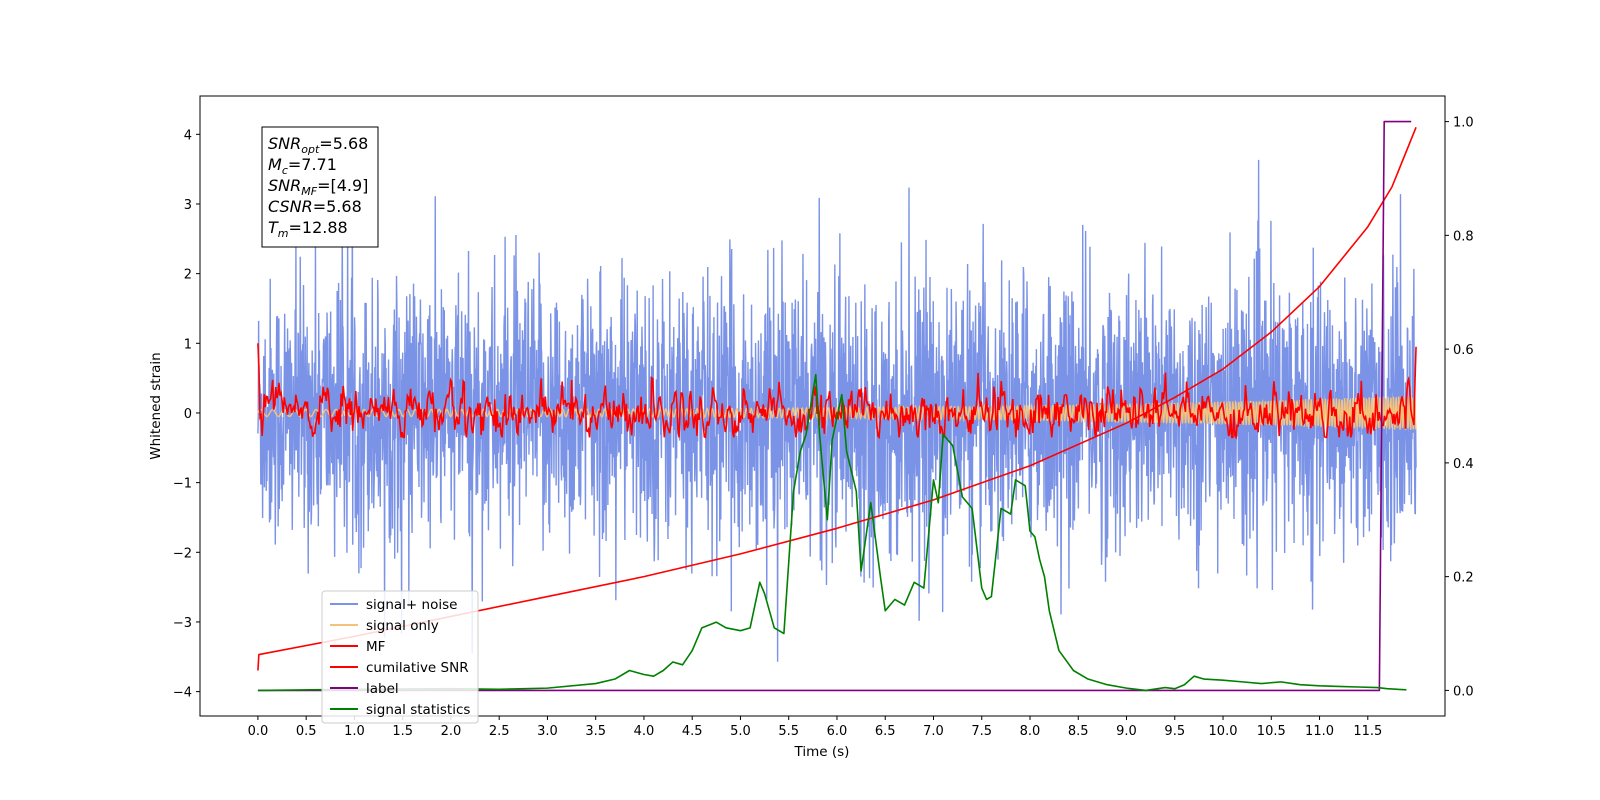 This screenshot has width=1600, height=800. Describe the element at coordinates (306, 731) in the screenshot. I see `x-tick-label: 0.5` at that location.